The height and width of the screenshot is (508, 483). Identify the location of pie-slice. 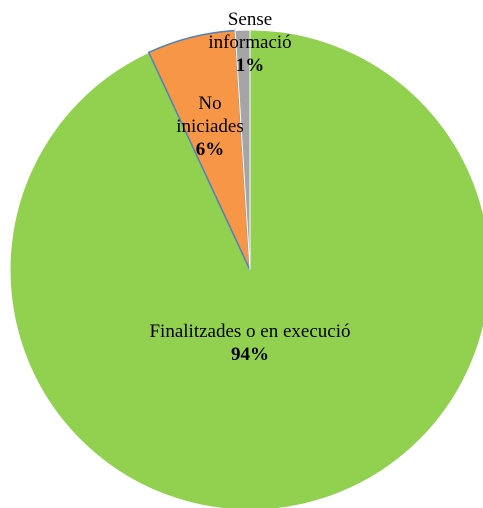
(242, 150).